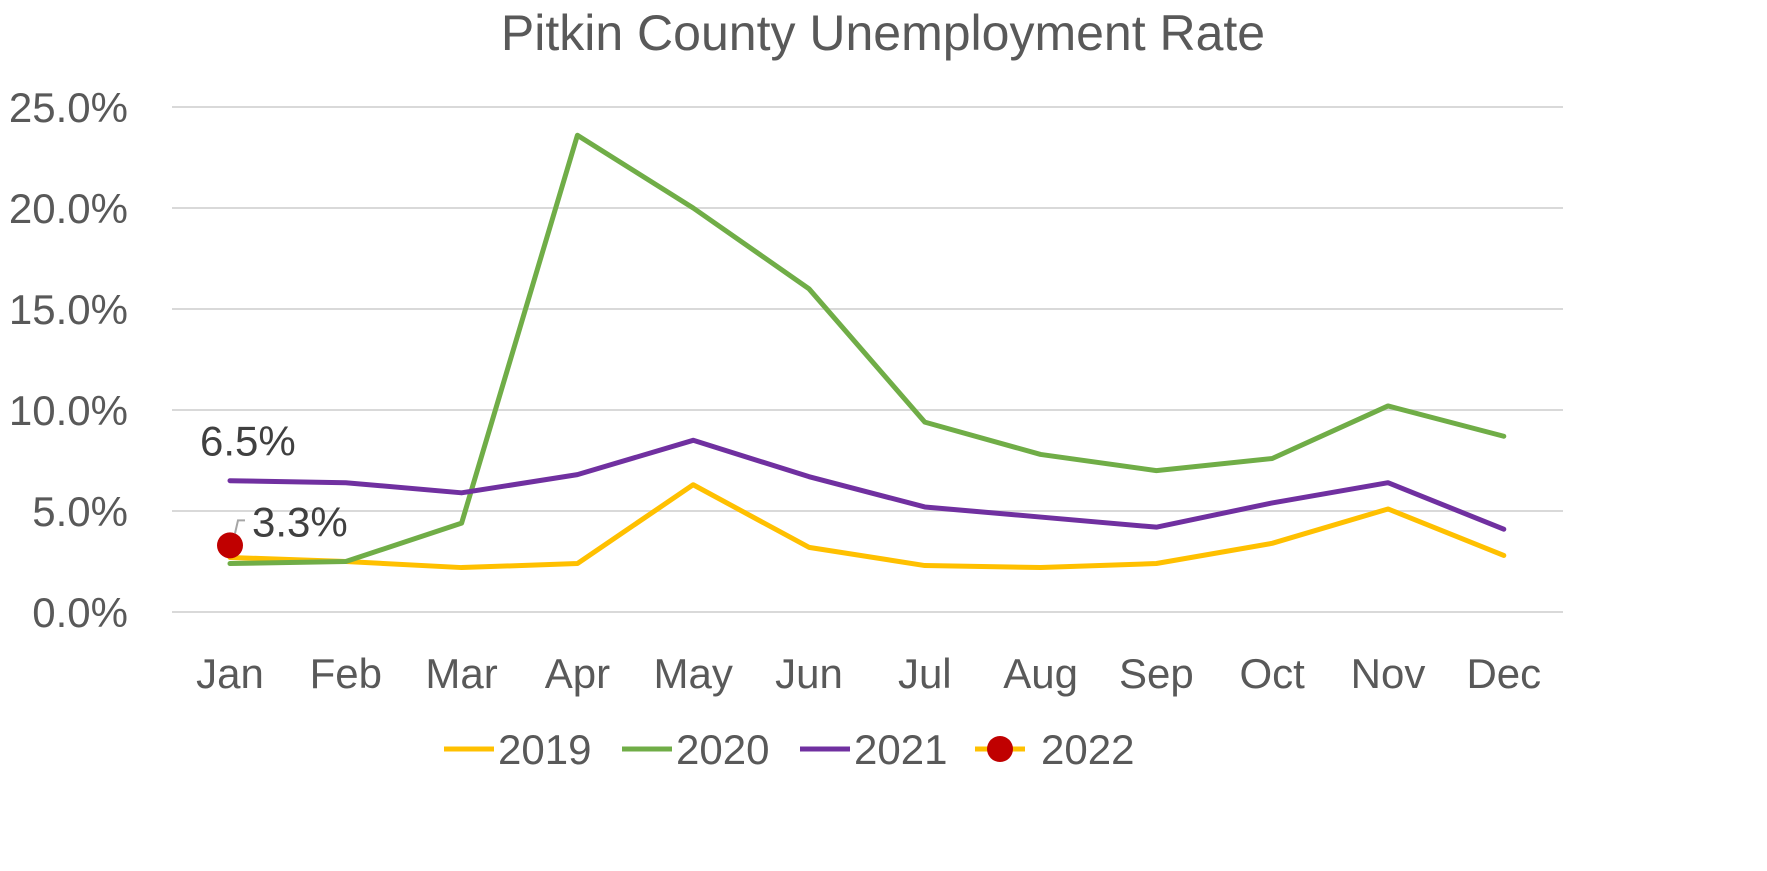 This screenshot has height=871, width=1767. What do you see at coordinates (346, 673) in the screenshot?
I see `x-tick-label: Feb` at bounding box center [346, 673].